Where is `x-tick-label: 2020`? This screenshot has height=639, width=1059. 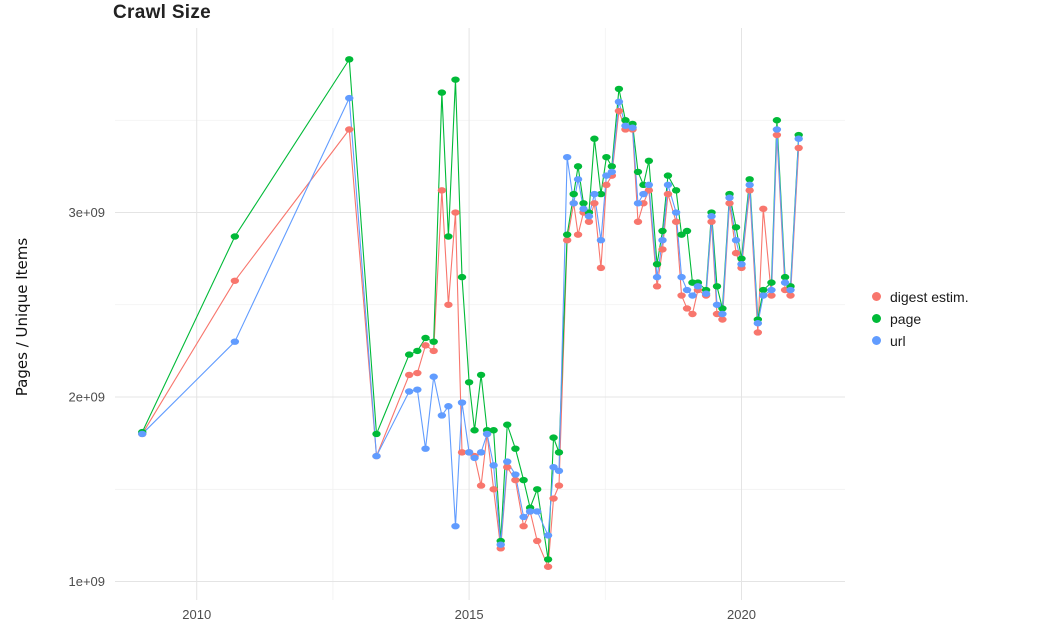 x-tick-label: 2020 is located at coordinates (741, 614).